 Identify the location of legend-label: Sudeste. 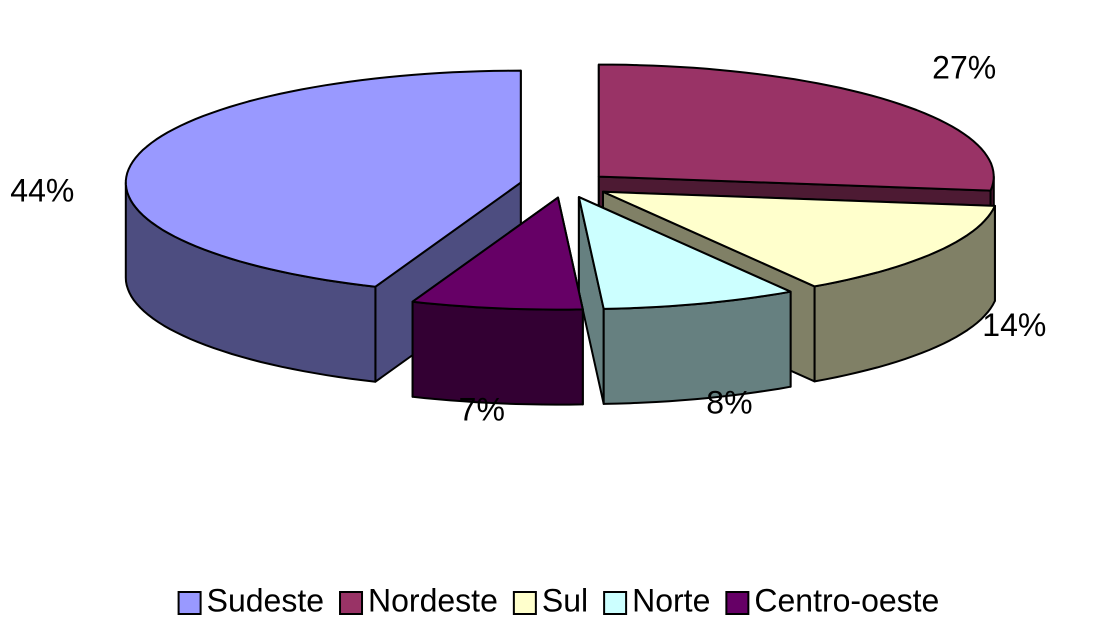
(265, 600).